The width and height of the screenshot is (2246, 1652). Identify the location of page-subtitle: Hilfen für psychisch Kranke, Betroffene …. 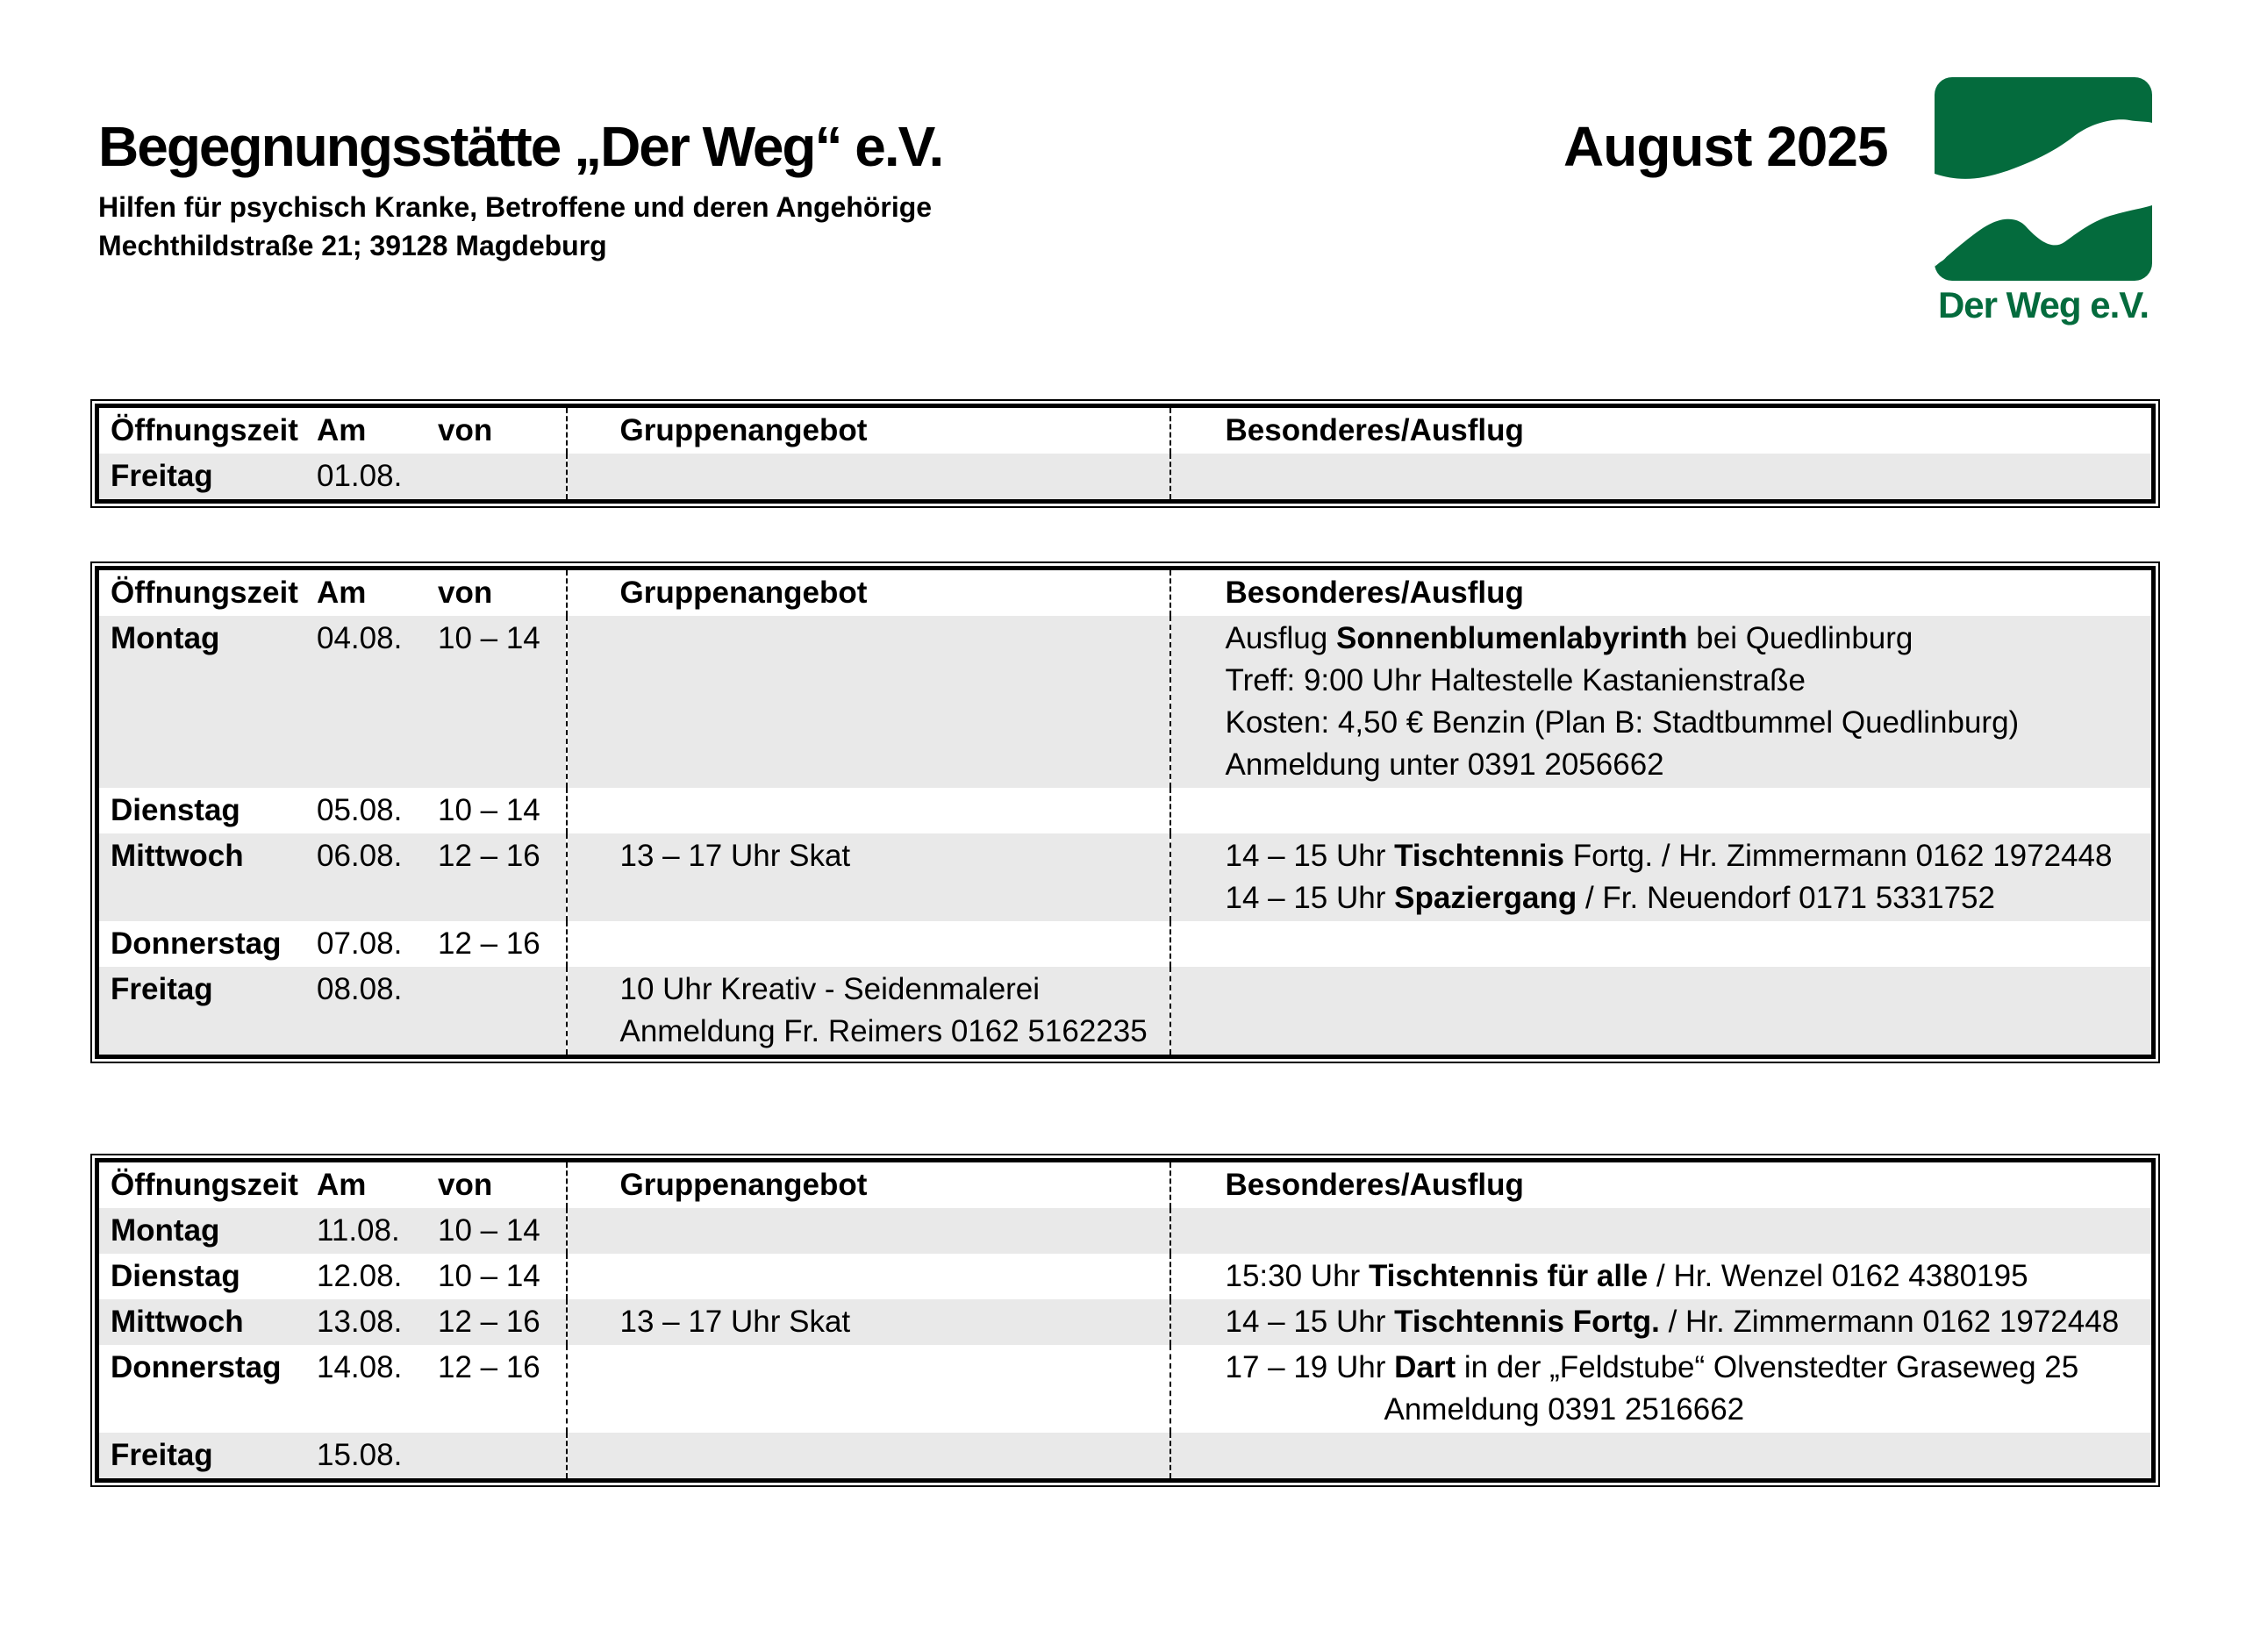
(515, 207).